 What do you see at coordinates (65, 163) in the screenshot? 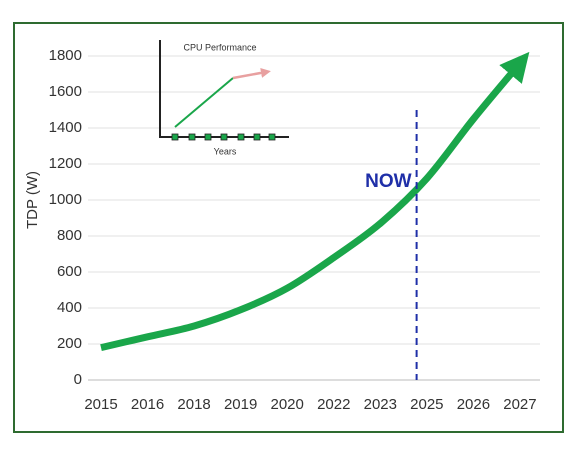
I see `y-tick-label: 1200` at bounding box center [65, 163].